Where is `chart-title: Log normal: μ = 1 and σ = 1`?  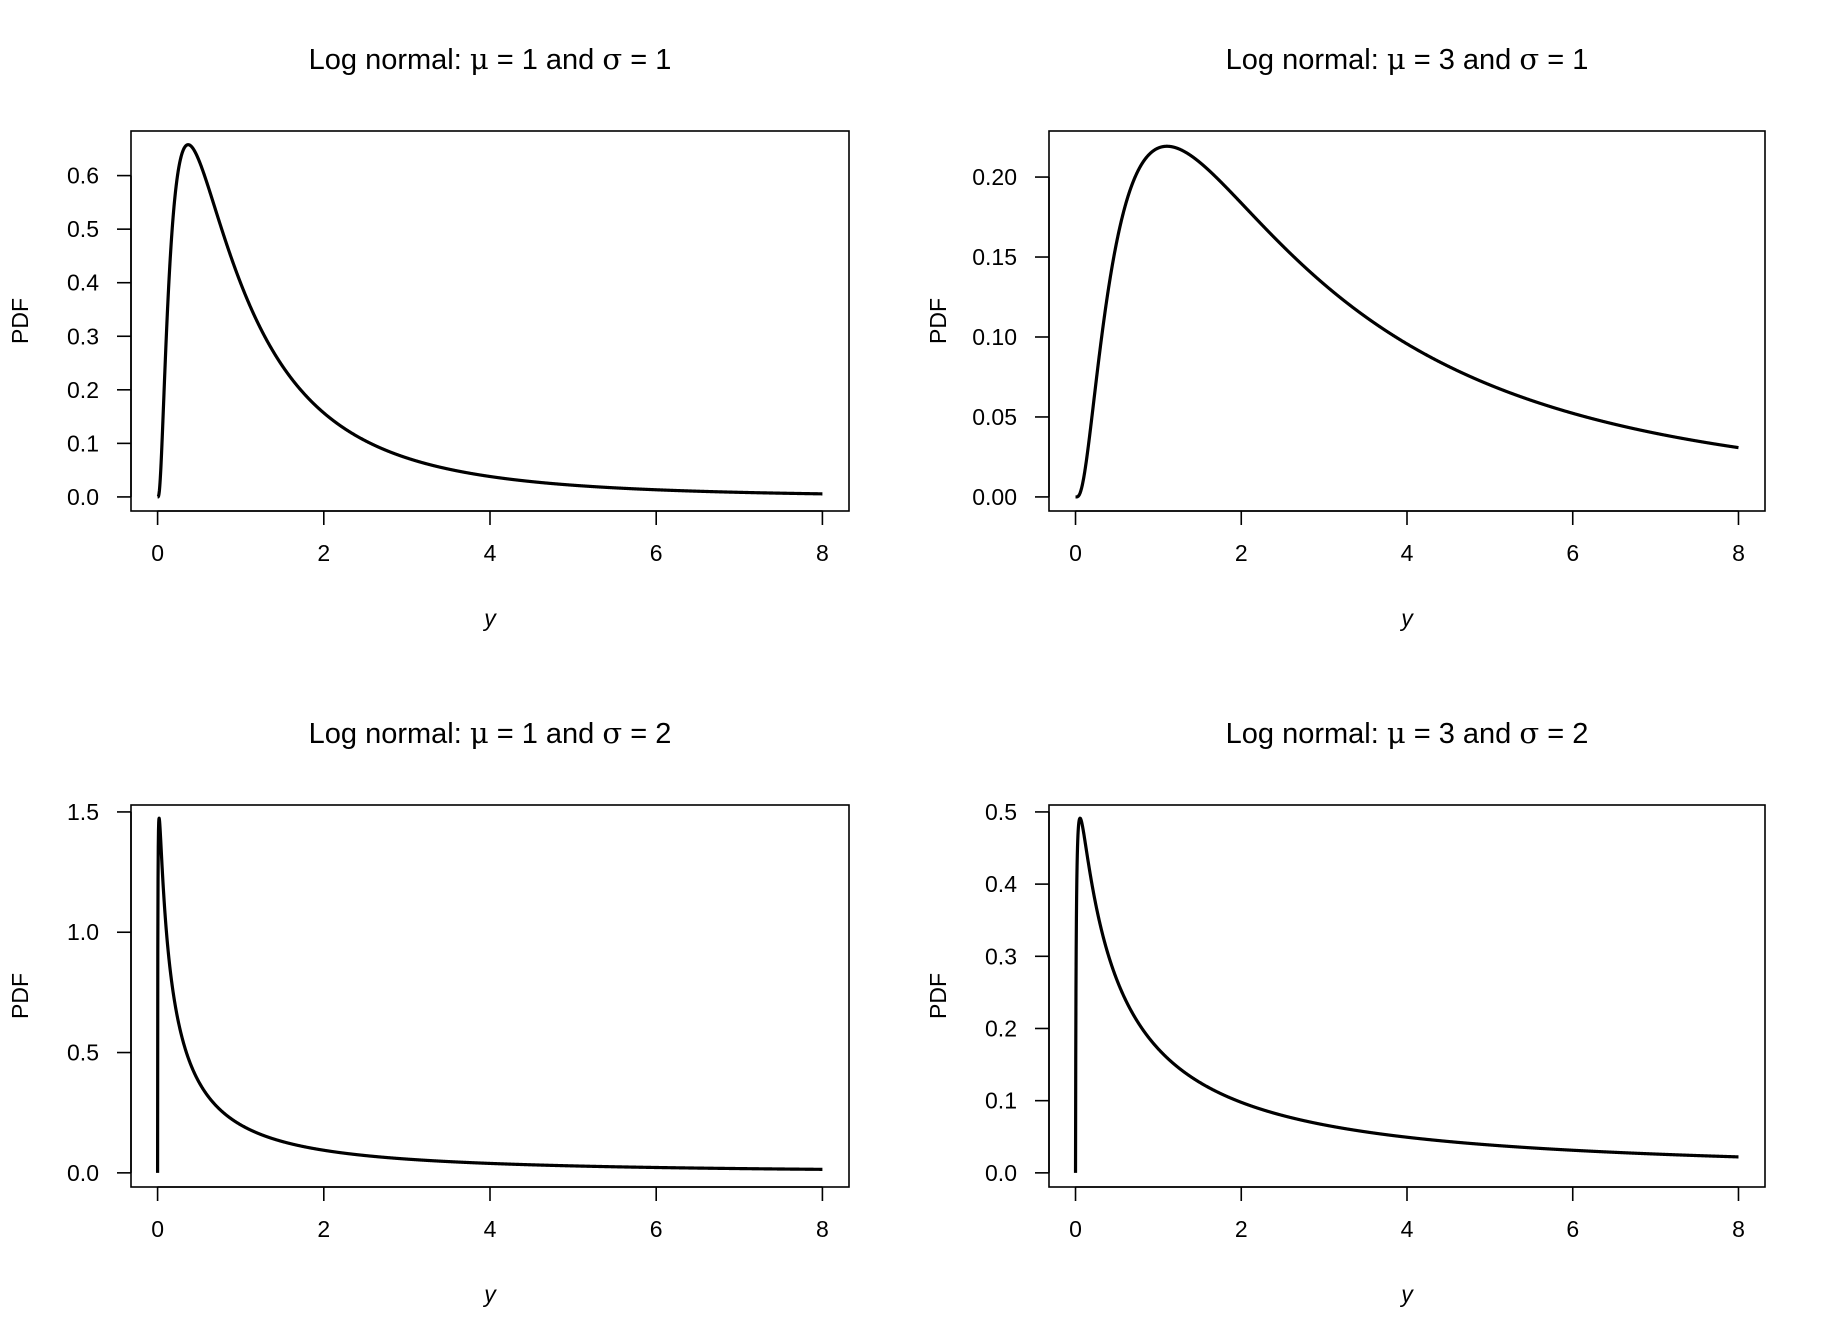 chart-title: Log normal: μ = 1 and σ = 1 is located at coordinates (490, 59).